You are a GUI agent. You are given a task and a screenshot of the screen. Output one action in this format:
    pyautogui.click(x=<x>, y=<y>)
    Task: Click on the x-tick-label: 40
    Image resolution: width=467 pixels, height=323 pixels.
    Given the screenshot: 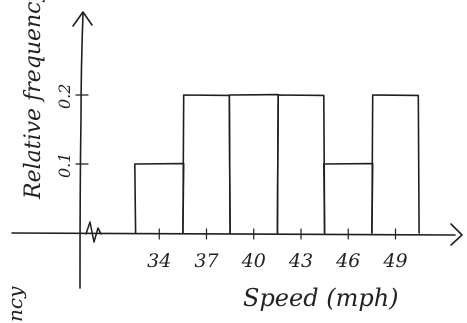 What is the action you would take?
    pyautogui.click(x=253, y=261)
    